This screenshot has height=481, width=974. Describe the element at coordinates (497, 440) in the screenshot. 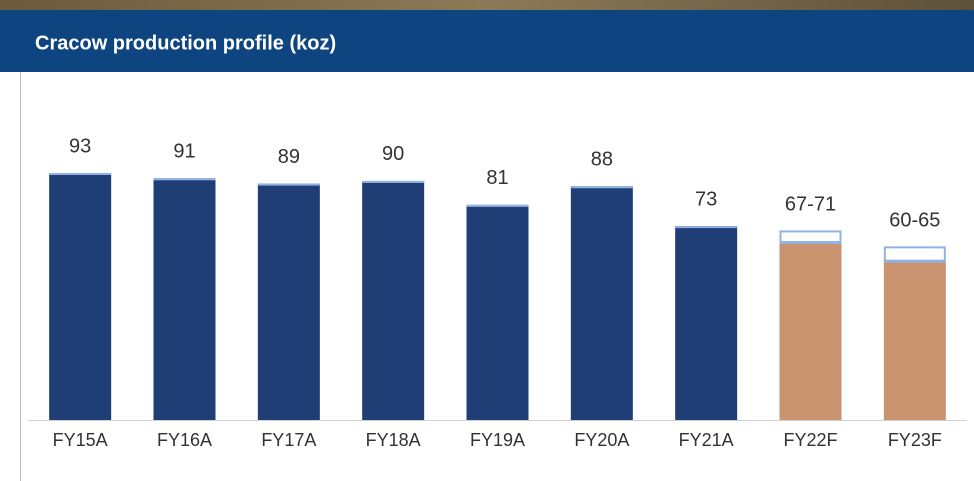

I see `x-tick-label: FY19A` at that location.